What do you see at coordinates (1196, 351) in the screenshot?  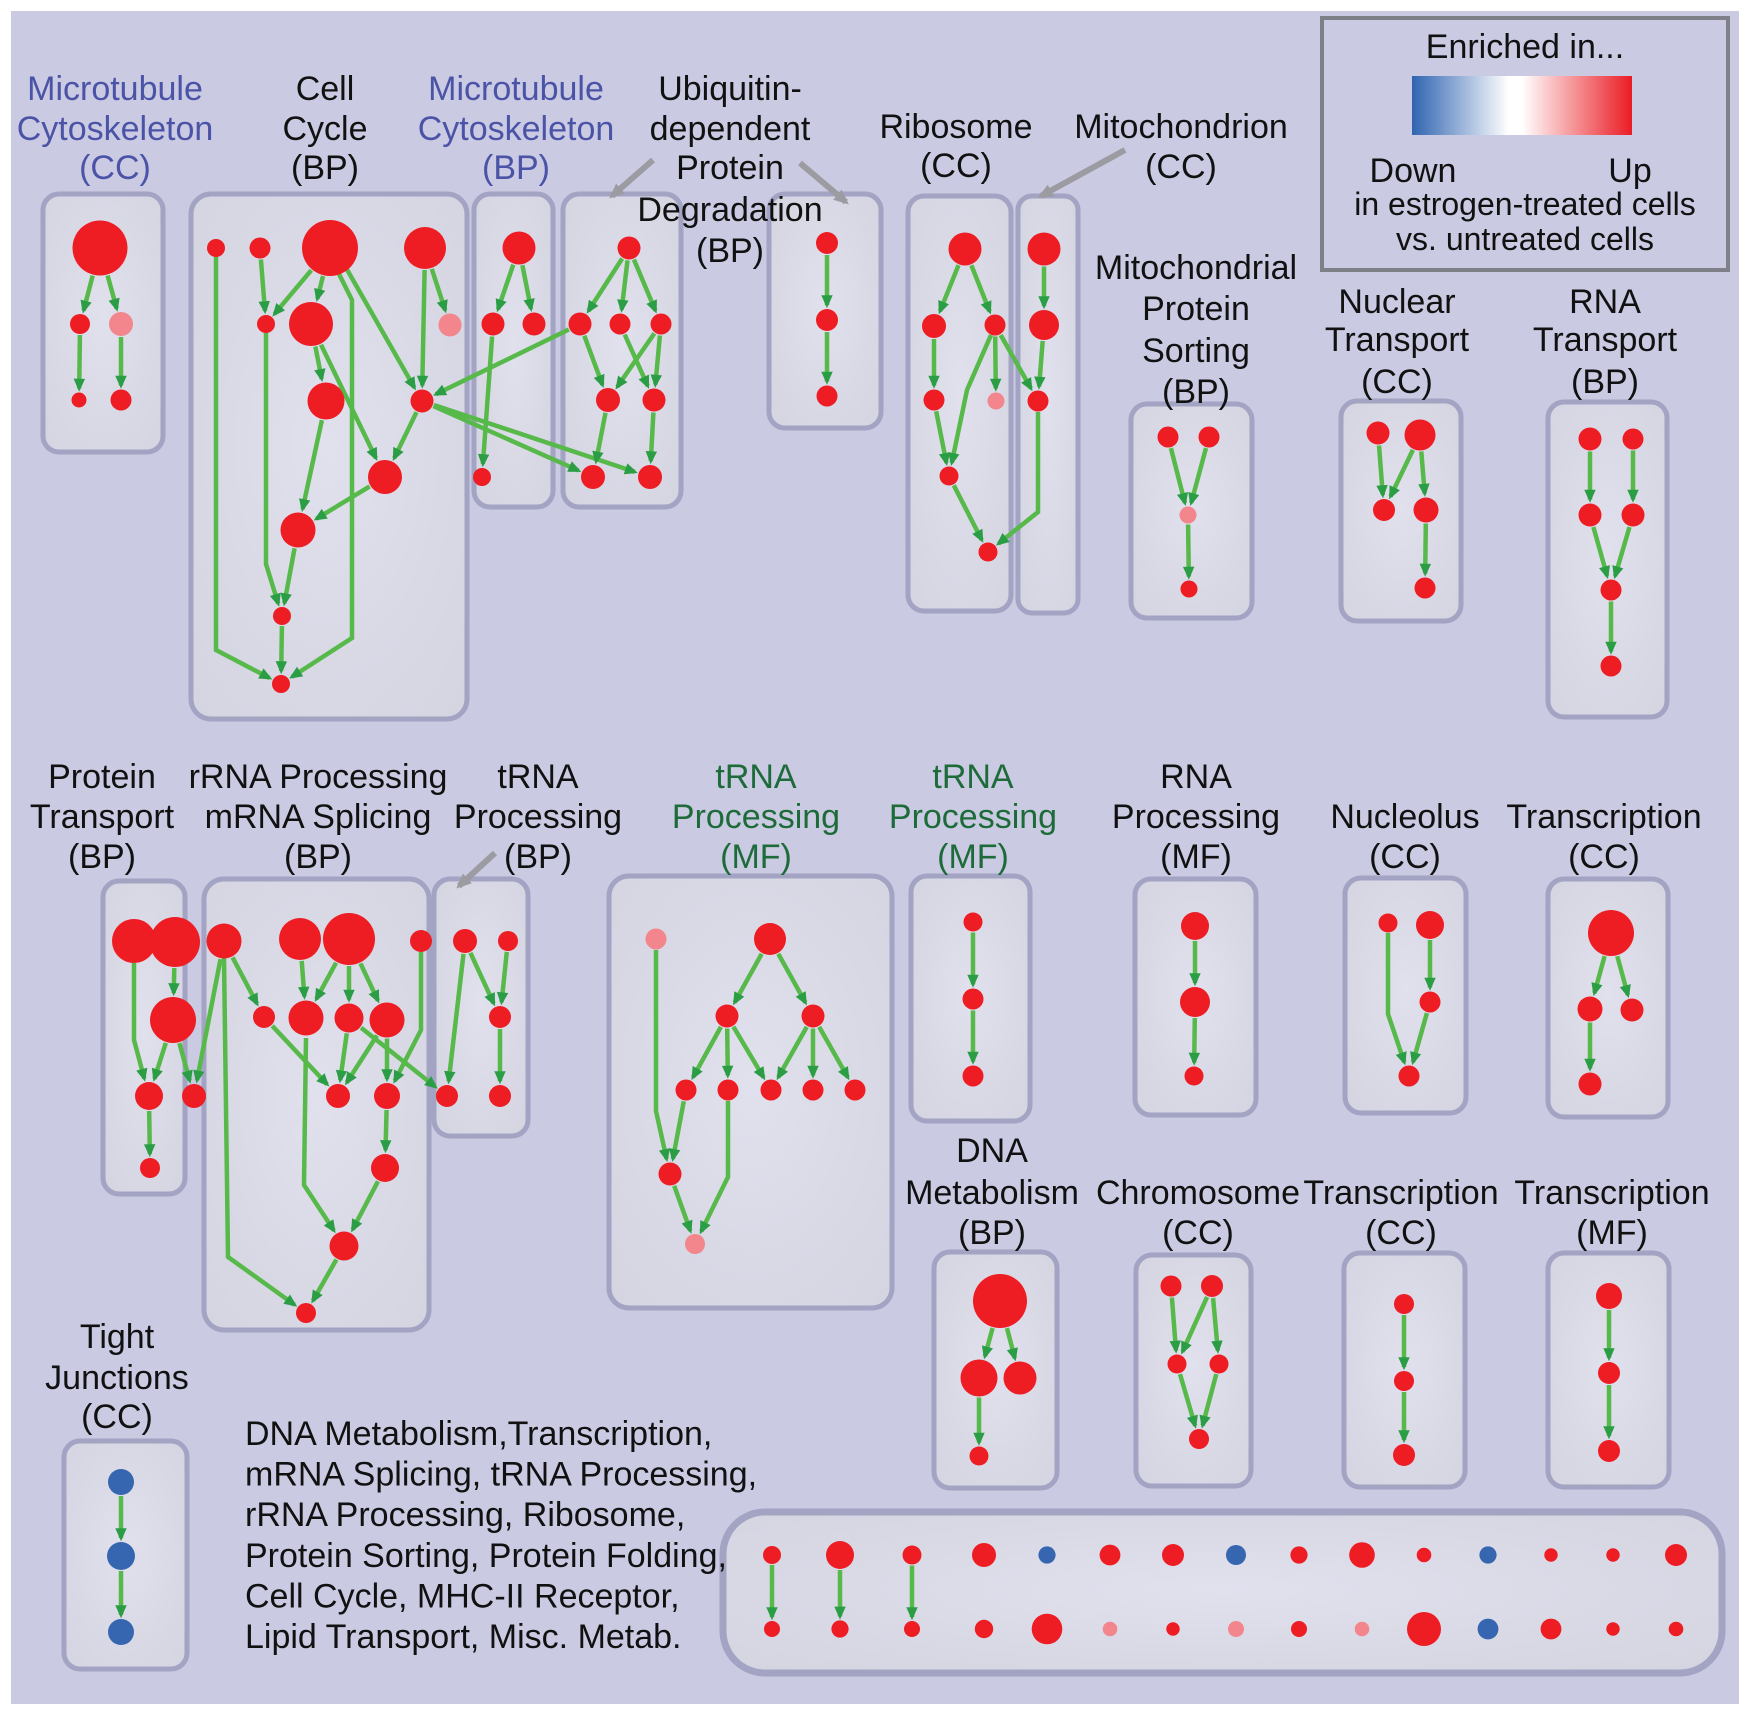 I see `svg-text: Sorting` at bounding box center [1196, 351].